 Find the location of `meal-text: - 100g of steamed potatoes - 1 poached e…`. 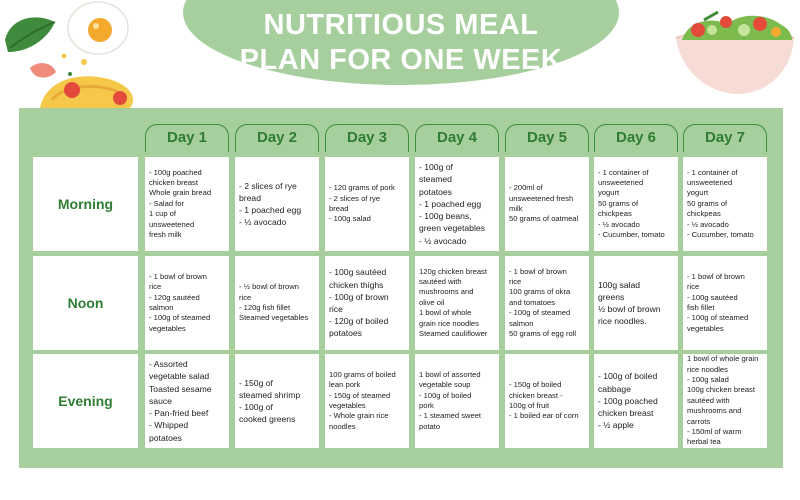

meal-text: - 100g of steamed potatoes - 1 poached e… is located at coordinates (452, 204).